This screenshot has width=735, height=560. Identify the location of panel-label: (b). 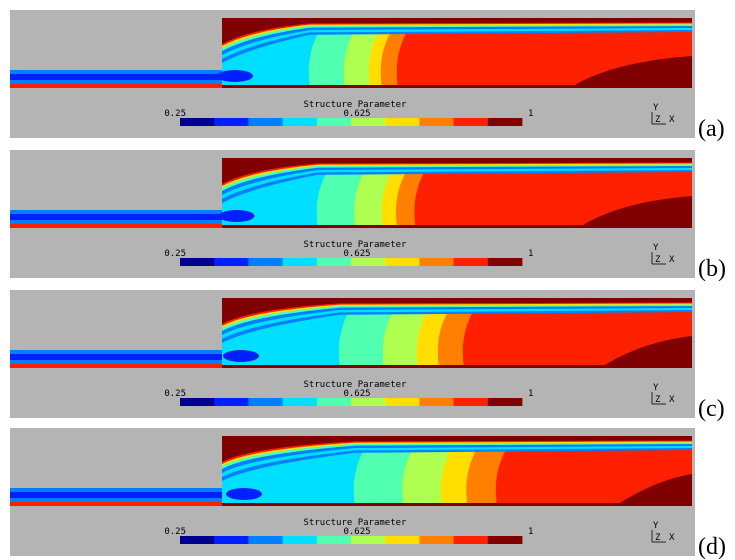
(712, 269).